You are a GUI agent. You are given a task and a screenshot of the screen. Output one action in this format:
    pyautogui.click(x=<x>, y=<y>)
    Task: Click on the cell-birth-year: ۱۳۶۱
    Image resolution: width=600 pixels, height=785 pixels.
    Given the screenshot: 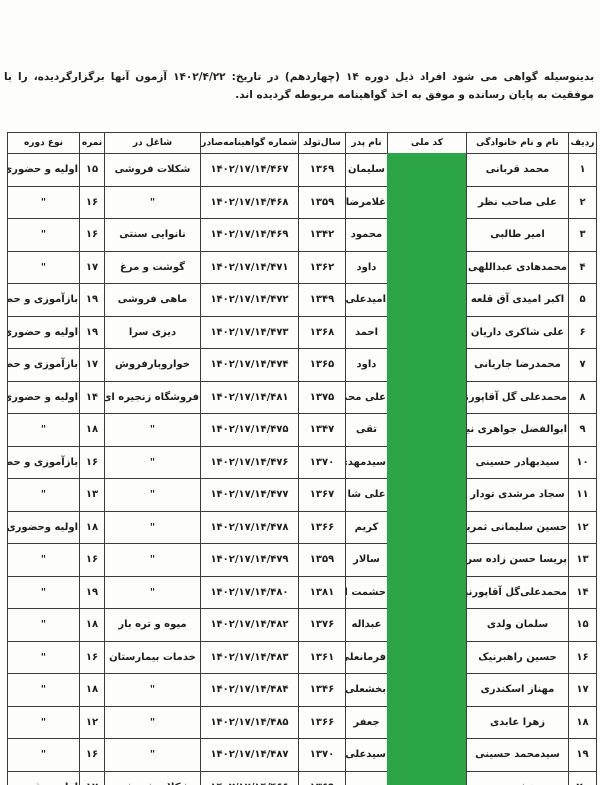 What is the action you would take?
    pyautogui.click(x=322, y=657)
    